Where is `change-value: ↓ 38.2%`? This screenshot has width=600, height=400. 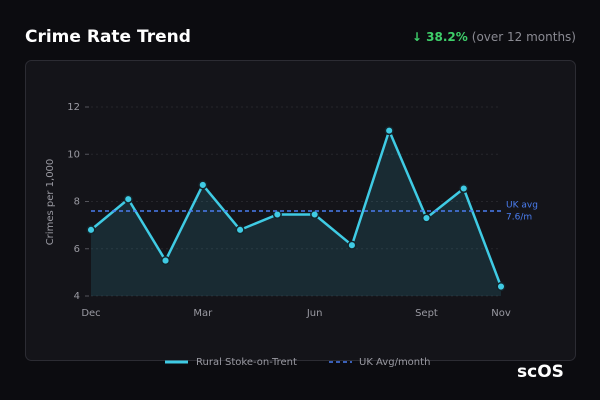 change-value: ↓ 38.2% is located at coordinates (440, 37).